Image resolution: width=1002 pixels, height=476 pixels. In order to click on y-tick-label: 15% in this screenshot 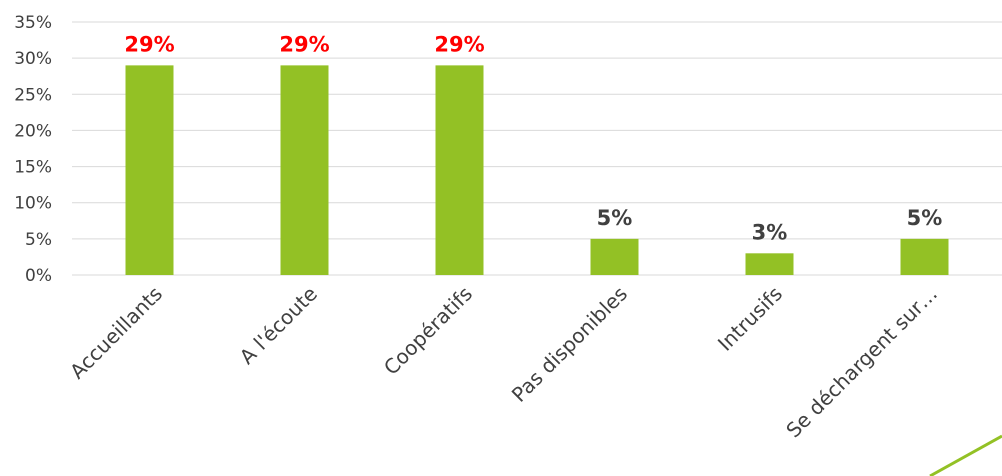, I will do `click(33, 168)`.